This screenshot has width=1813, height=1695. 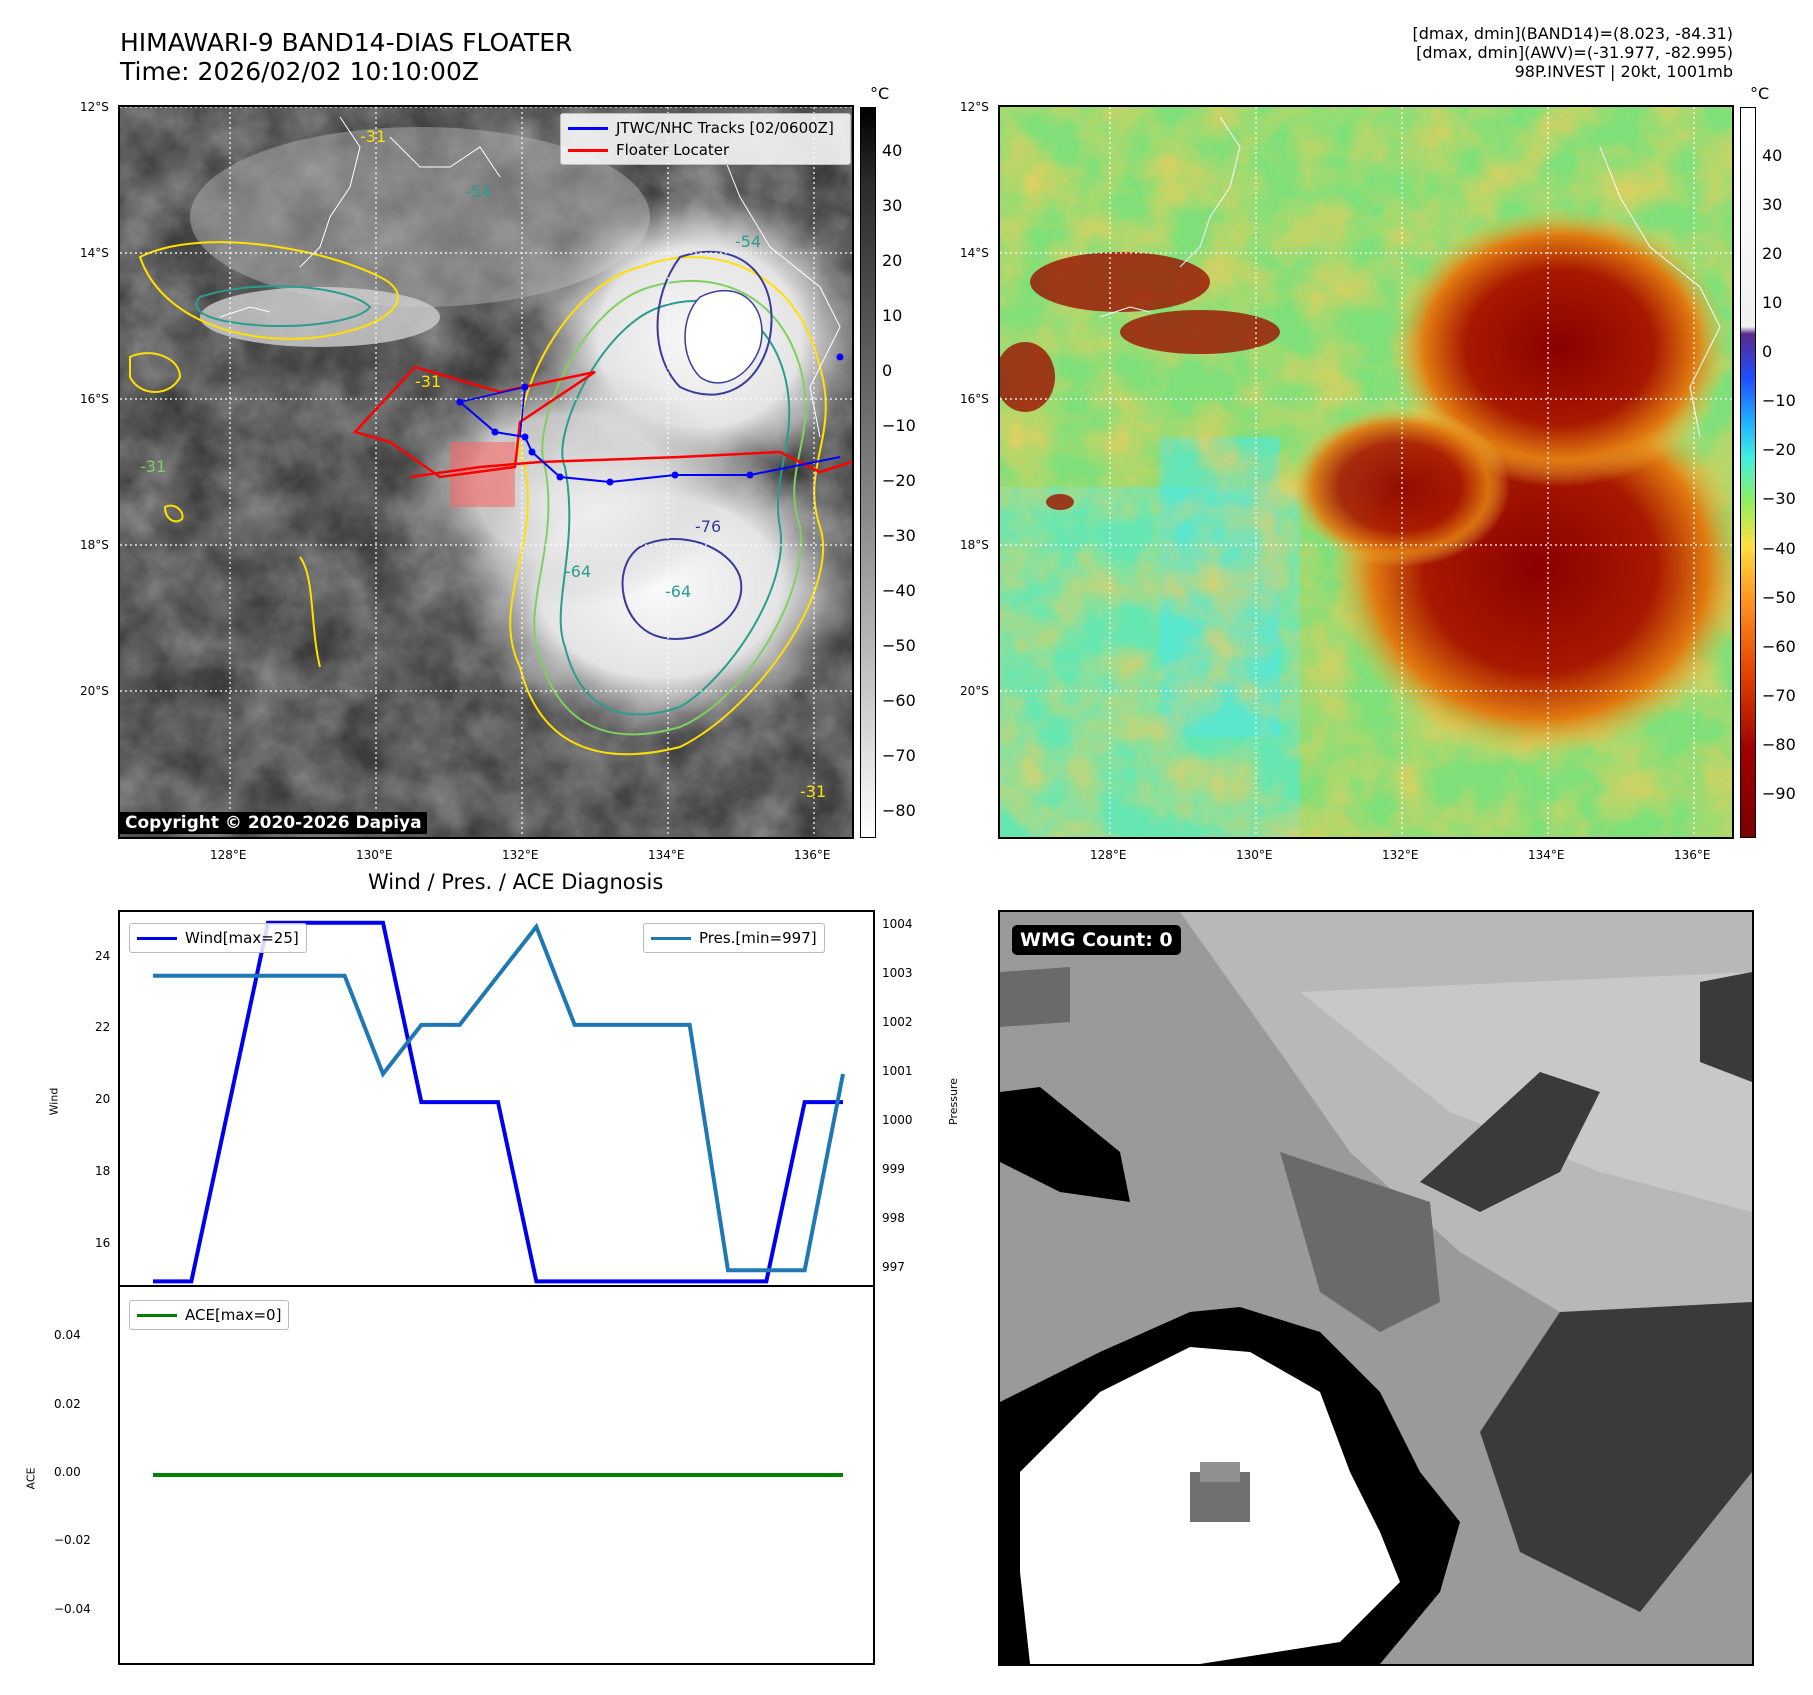 I want to click on right-colorbar-tick: 30, so click(x=1772, y=205).